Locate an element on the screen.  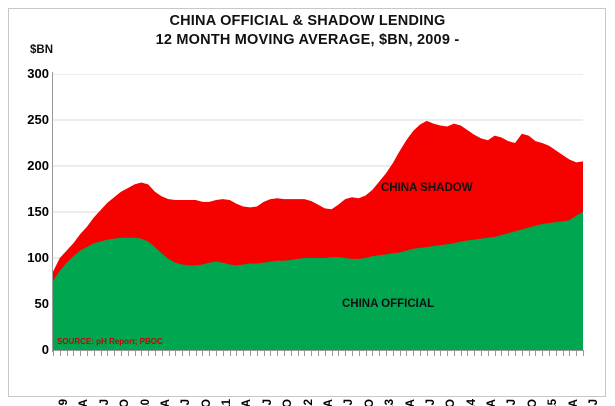
series-label-china-official: CHINA OFFICIAL is located at coordinates (388, 304).